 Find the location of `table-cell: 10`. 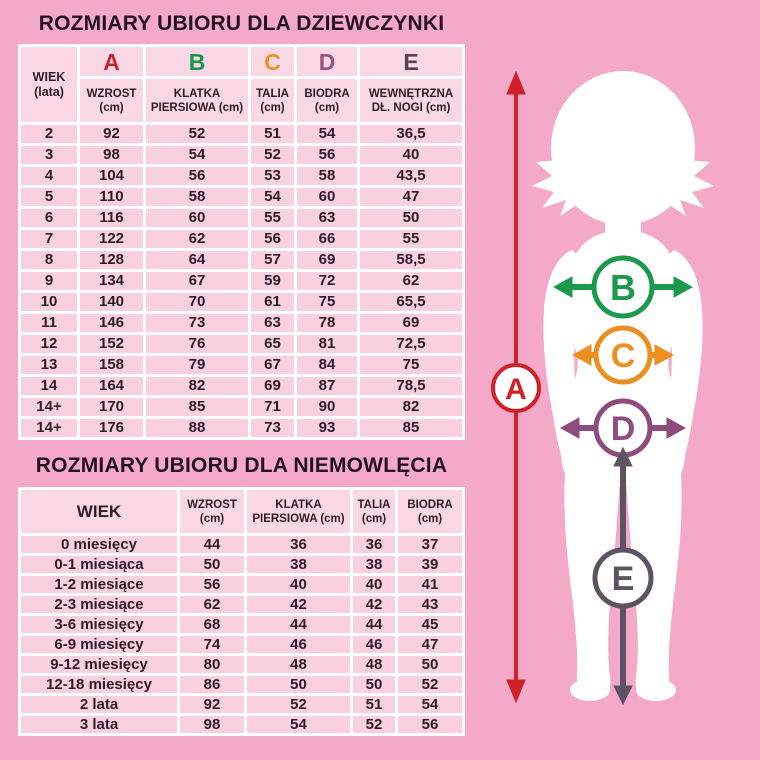

table-cell: 10 is located at coordinates (49, 302).